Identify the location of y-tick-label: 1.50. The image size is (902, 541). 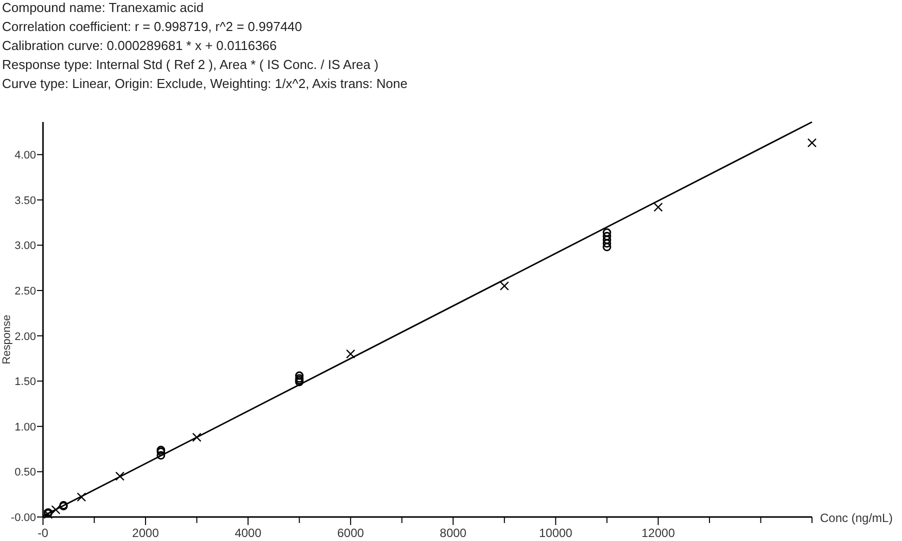
(25, 382).